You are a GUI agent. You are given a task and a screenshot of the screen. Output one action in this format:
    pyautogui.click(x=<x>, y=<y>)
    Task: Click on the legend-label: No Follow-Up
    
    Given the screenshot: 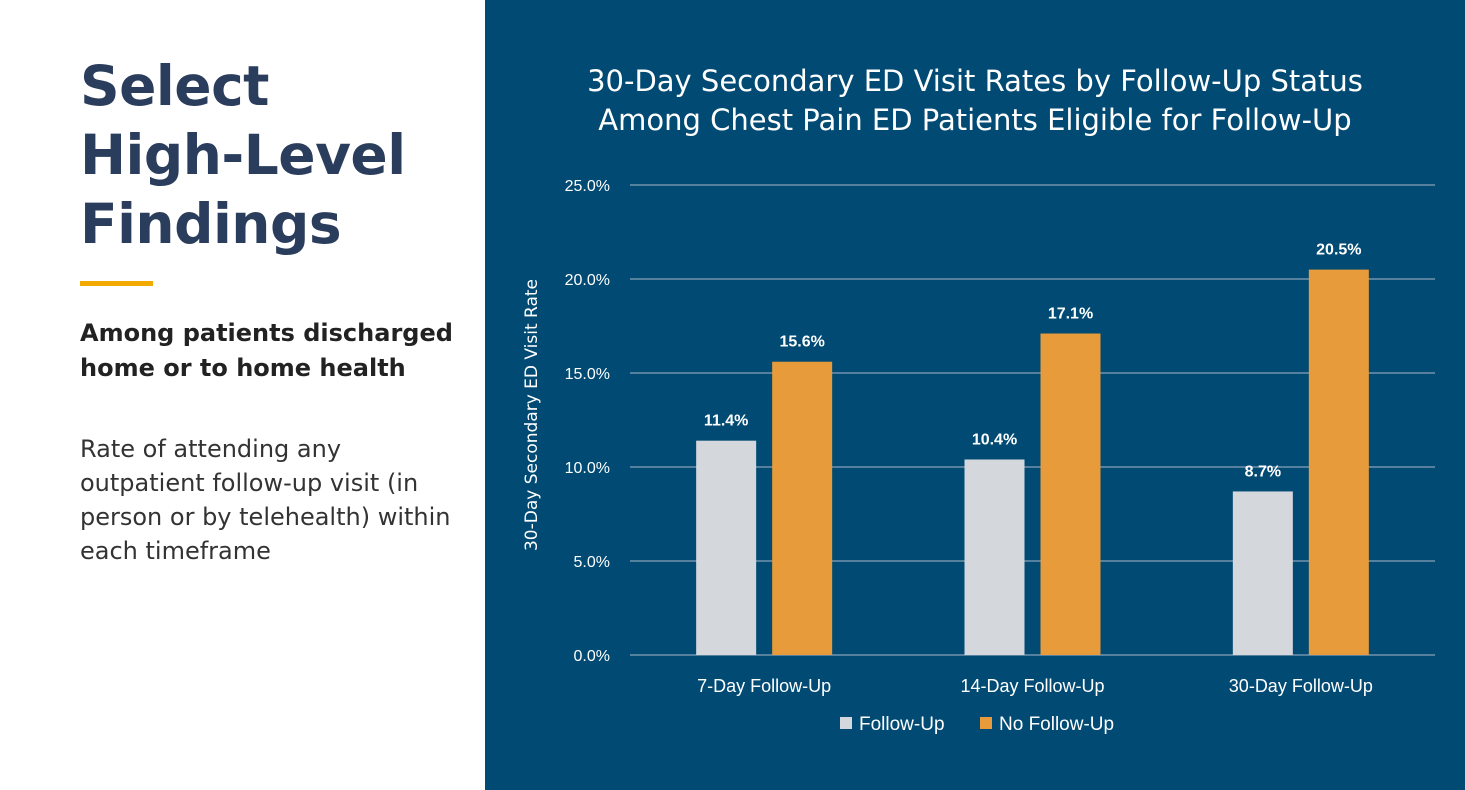 What is the action you would take?
    pyautogui.click(x=1056, y=724)
    